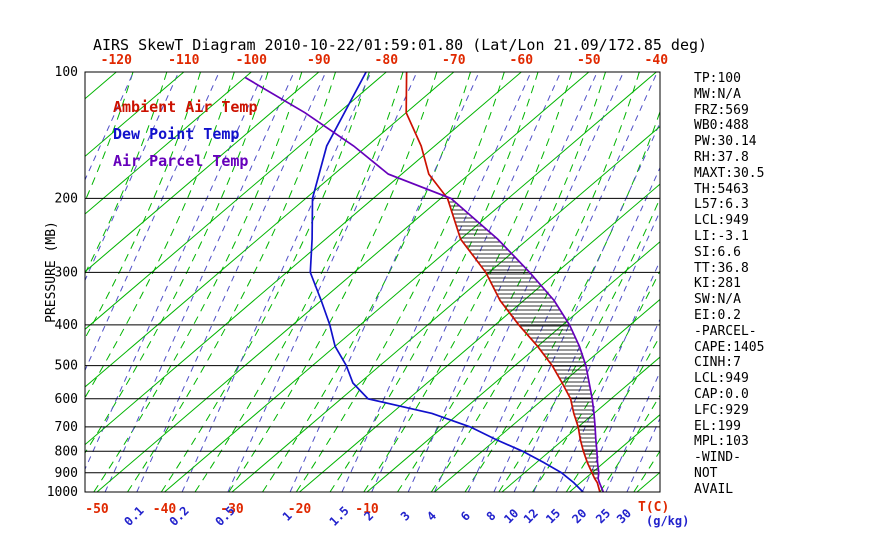  What do you see at coordinates (62, 492) in the screenshot?
I see `pressure-tick: 1000` at bounding box center [62, 492].